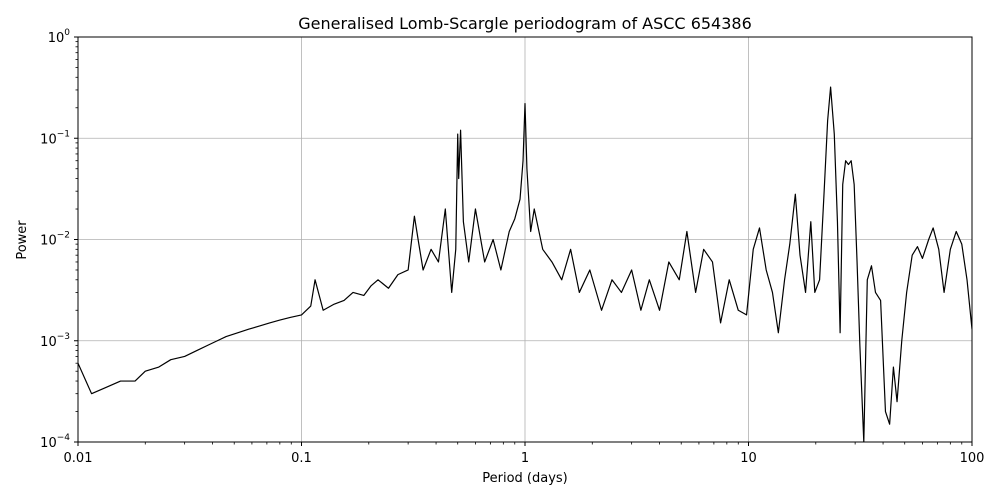 The height and width of the screenshot is (500, 1000). Describe the element at coordinates (63, 236) in the screenshot. I see `y-tick-exponent: −2` at that location.